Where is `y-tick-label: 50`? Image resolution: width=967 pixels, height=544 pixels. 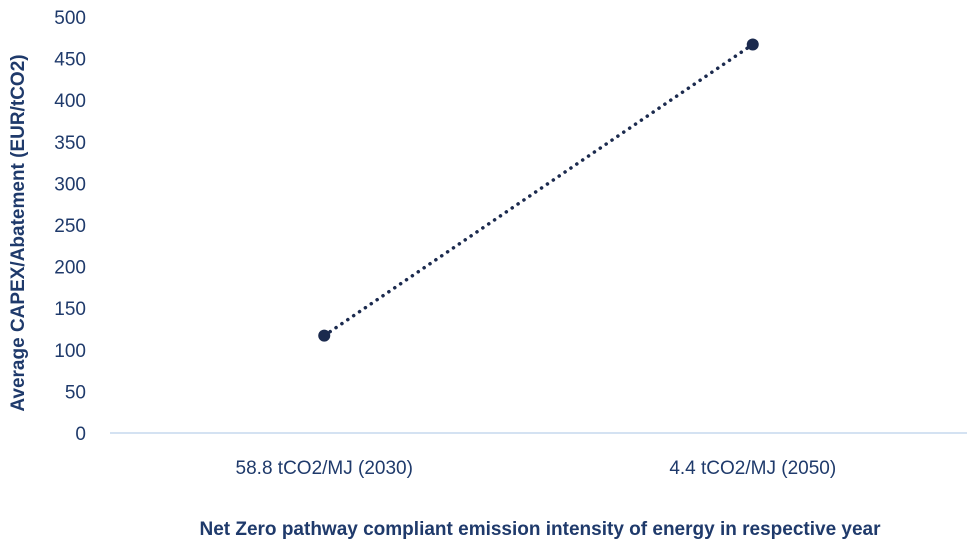 y-tick-label: 50 is located at coordinates (75, 392).